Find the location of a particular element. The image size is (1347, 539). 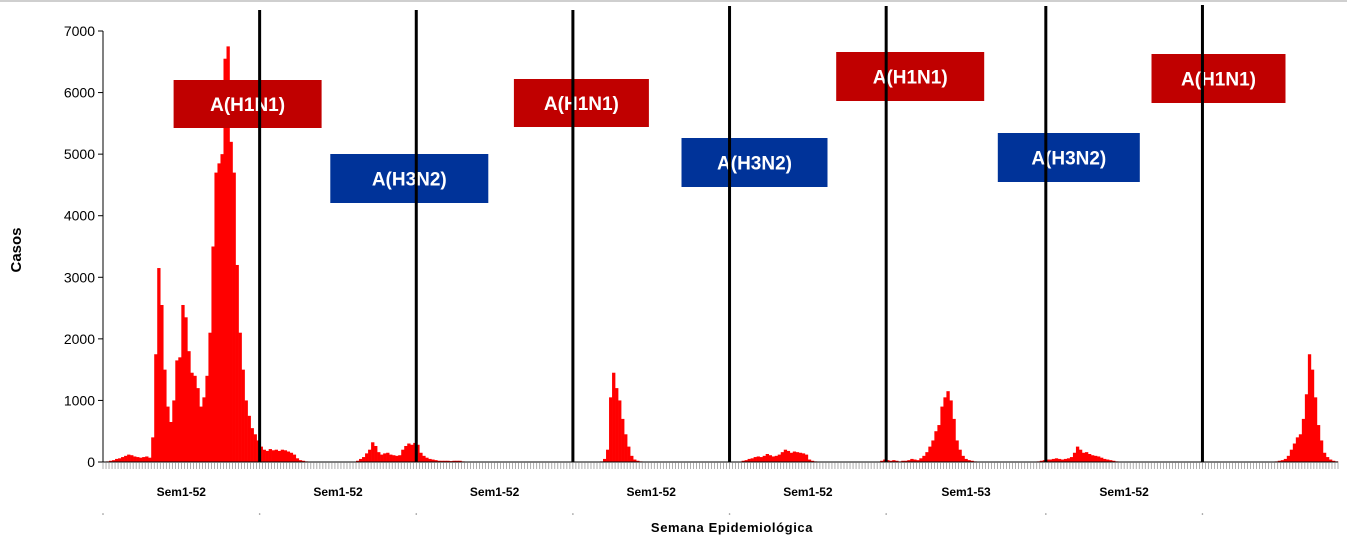

y-tick-label: 7000 is located at coordinates (79, 31).